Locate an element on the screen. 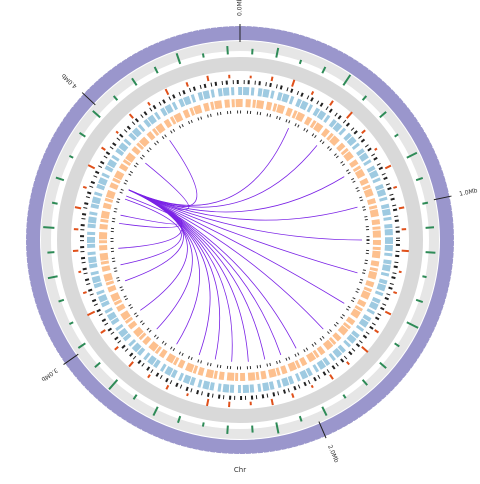 The height and width of the screenshot is (484, 480). tick-label: 0.0Mb is located at coordinates (240, 8).